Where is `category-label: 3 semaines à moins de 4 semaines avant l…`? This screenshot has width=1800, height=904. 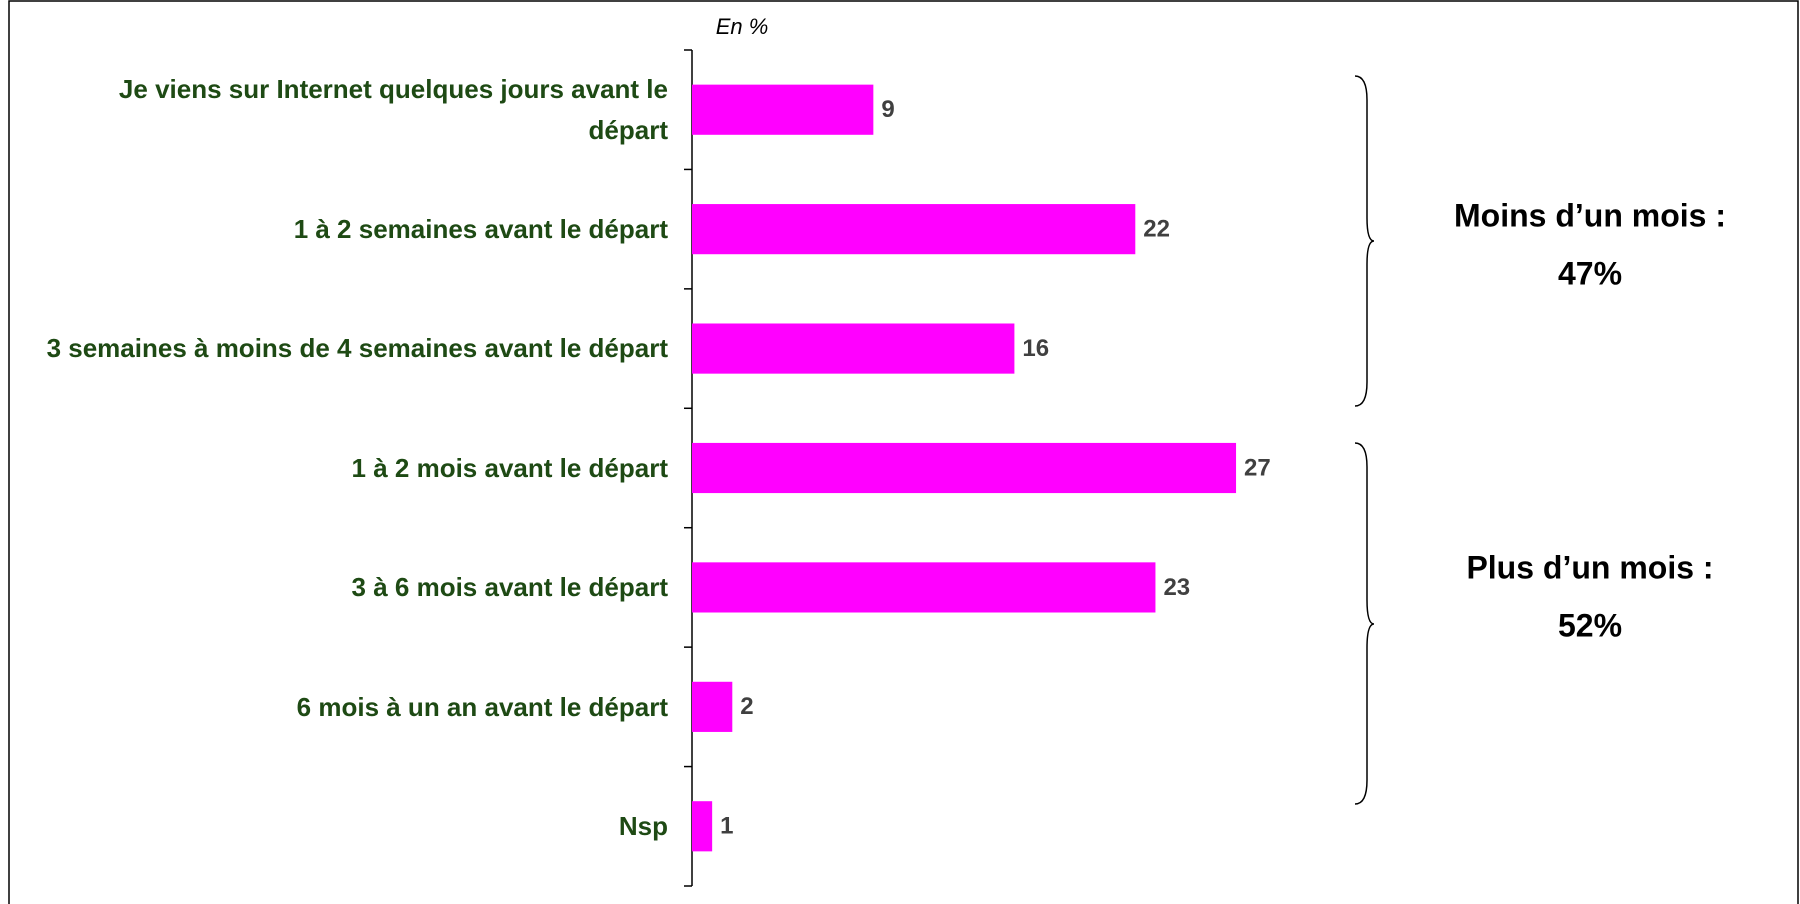 category-label: 3 semaines à moins de 4 semaines avant l… is located at coordinates (357, 348).